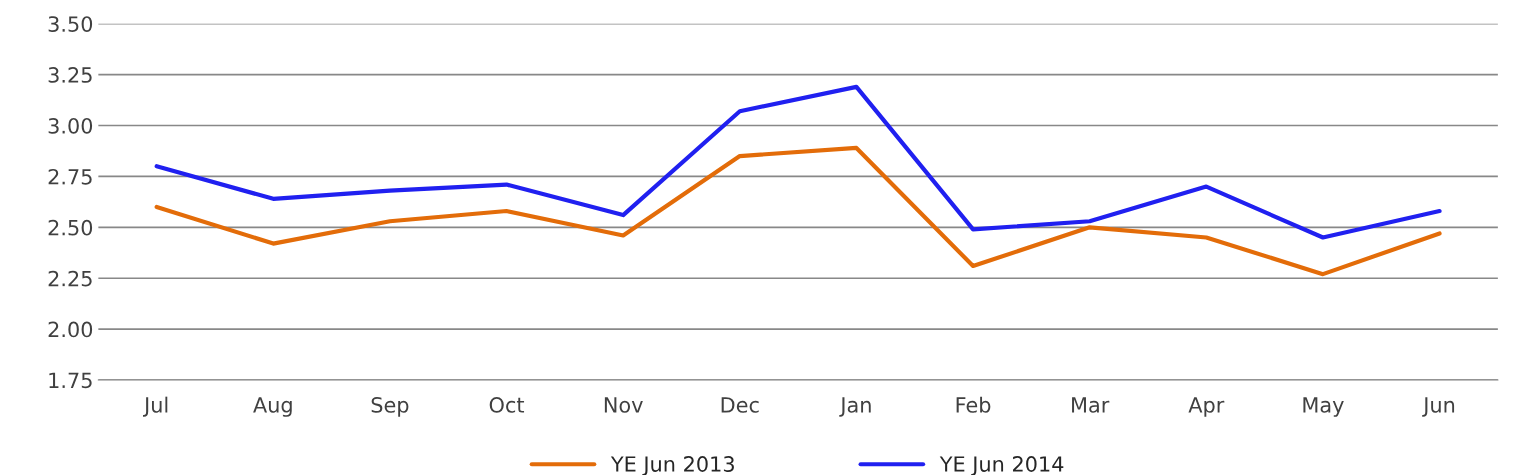  What do you see at coordinates (973, 404) in the screenshot?
I see `x-tick-label: Feb` at bounding box center [973, 404].